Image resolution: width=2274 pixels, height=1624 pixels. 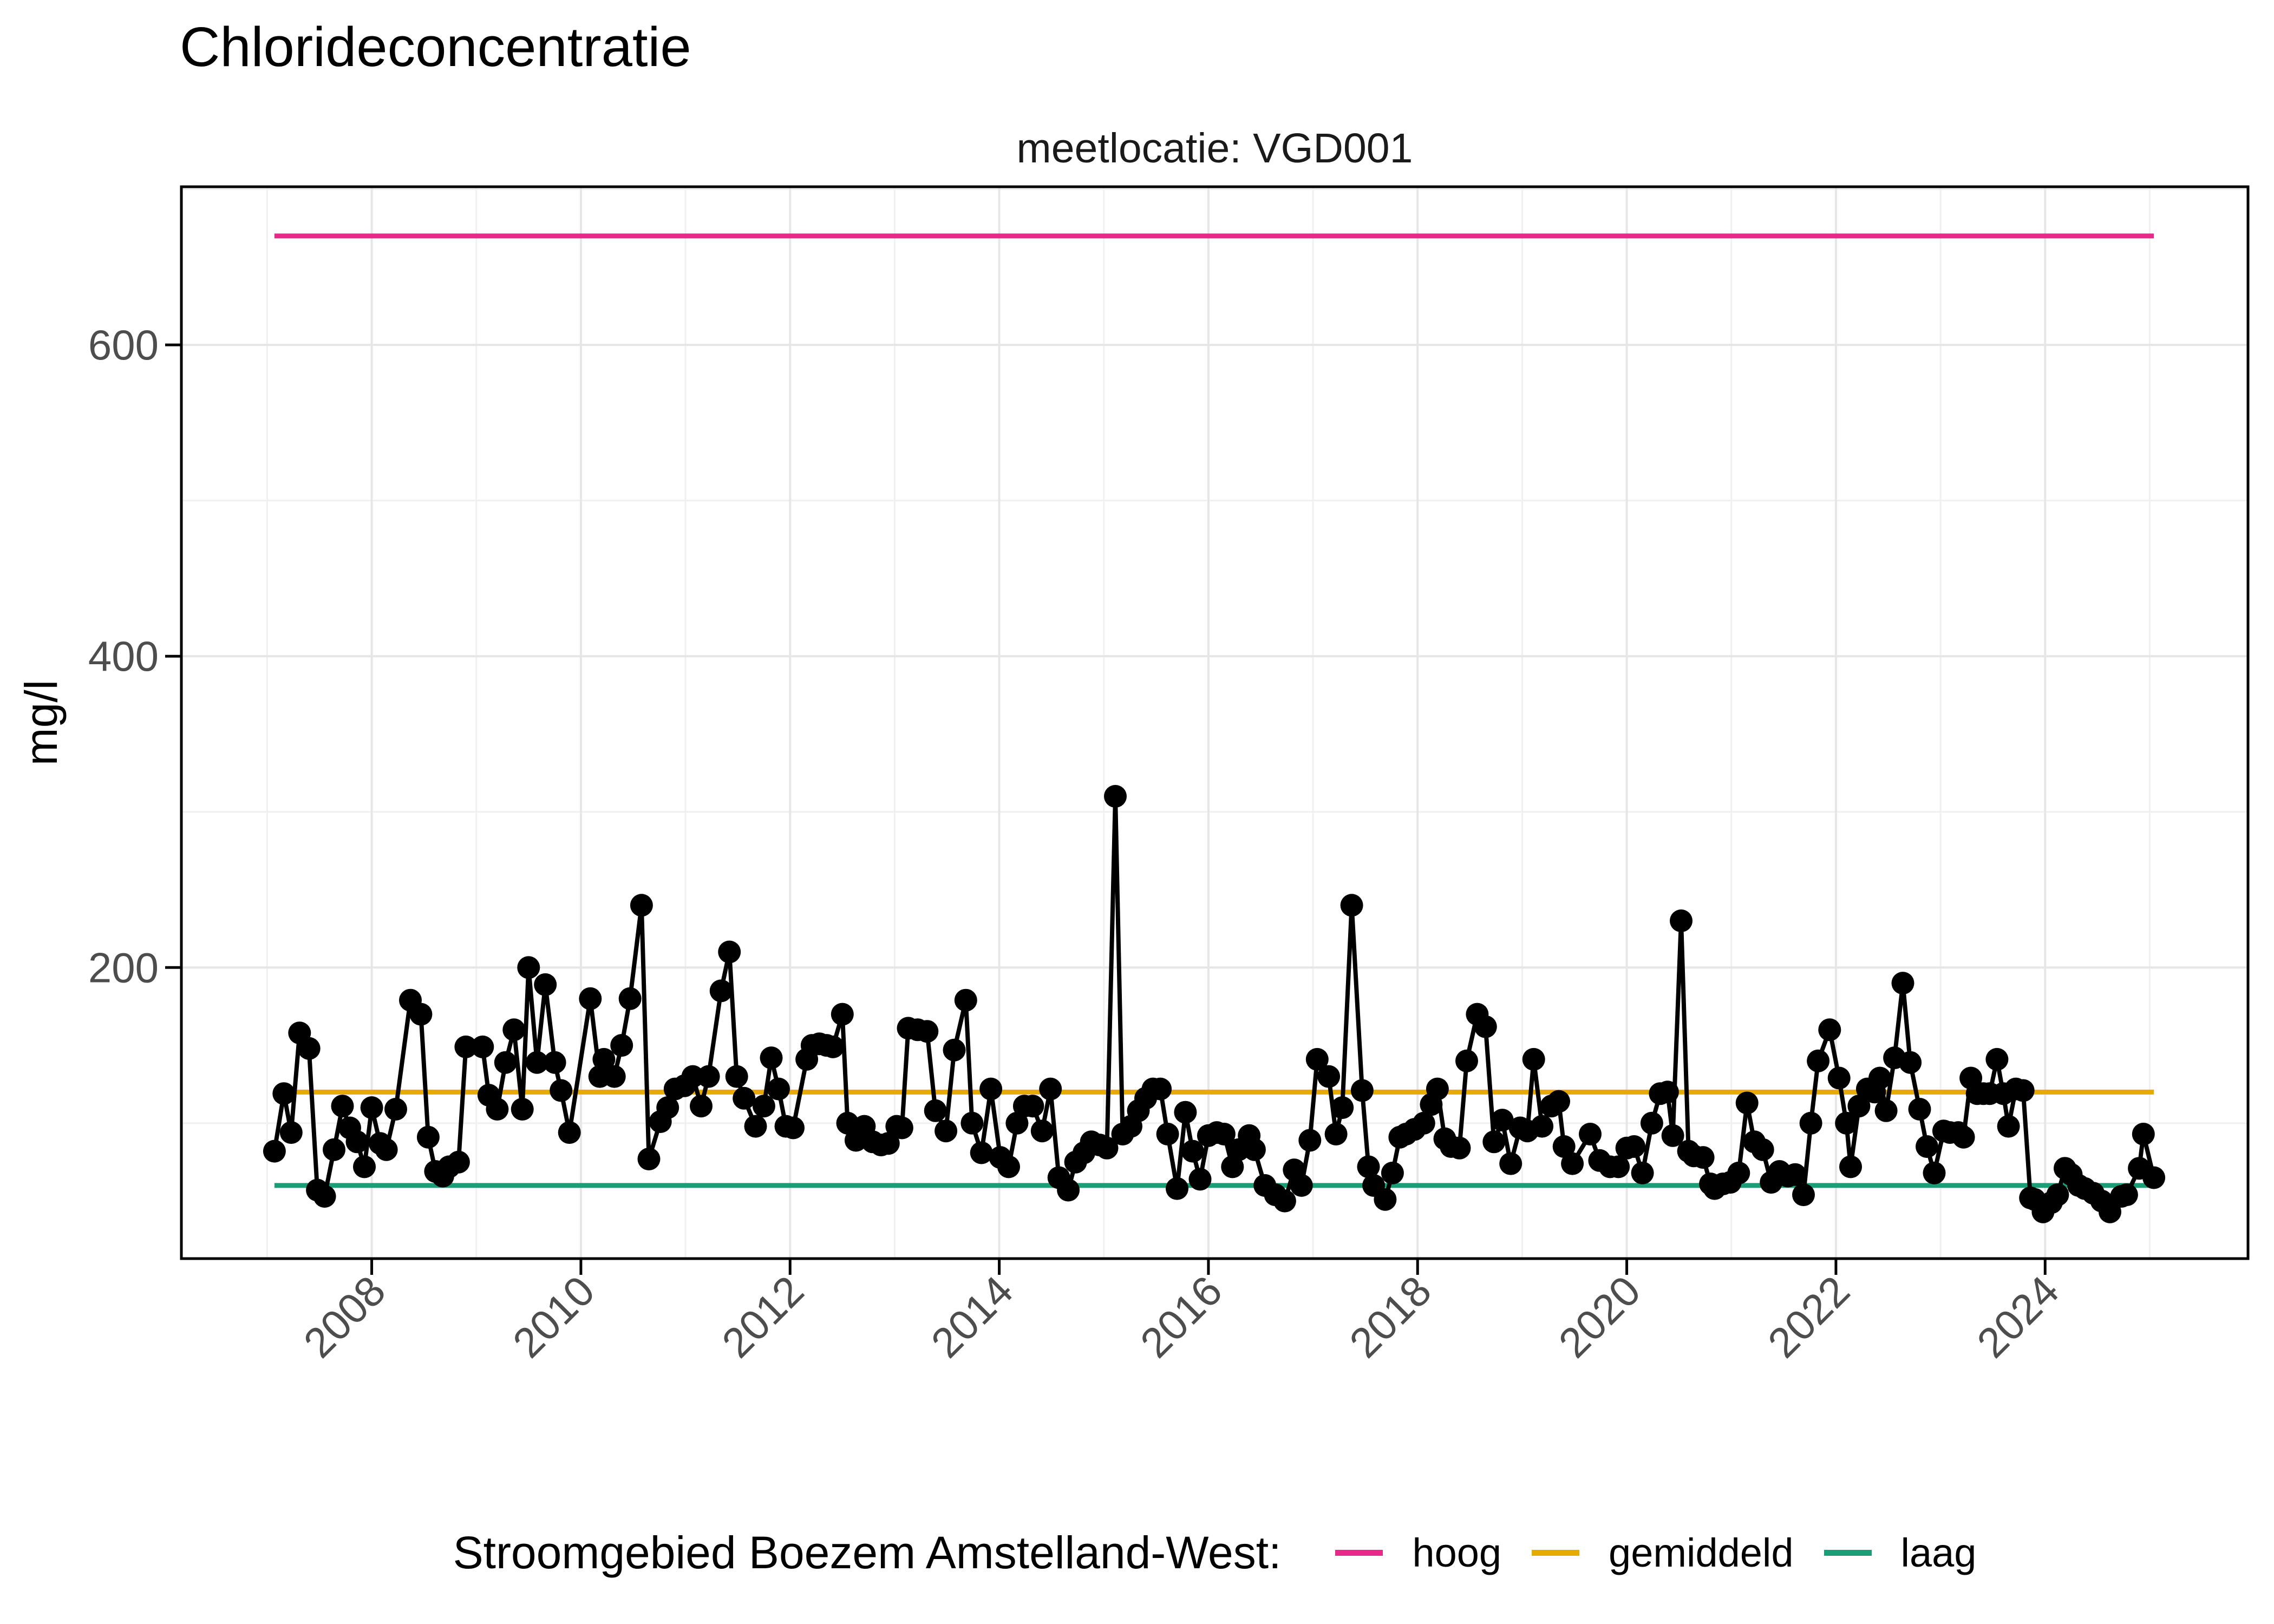 I want to click on x-tick-label: 2018, so click(x=1390, y=1317).